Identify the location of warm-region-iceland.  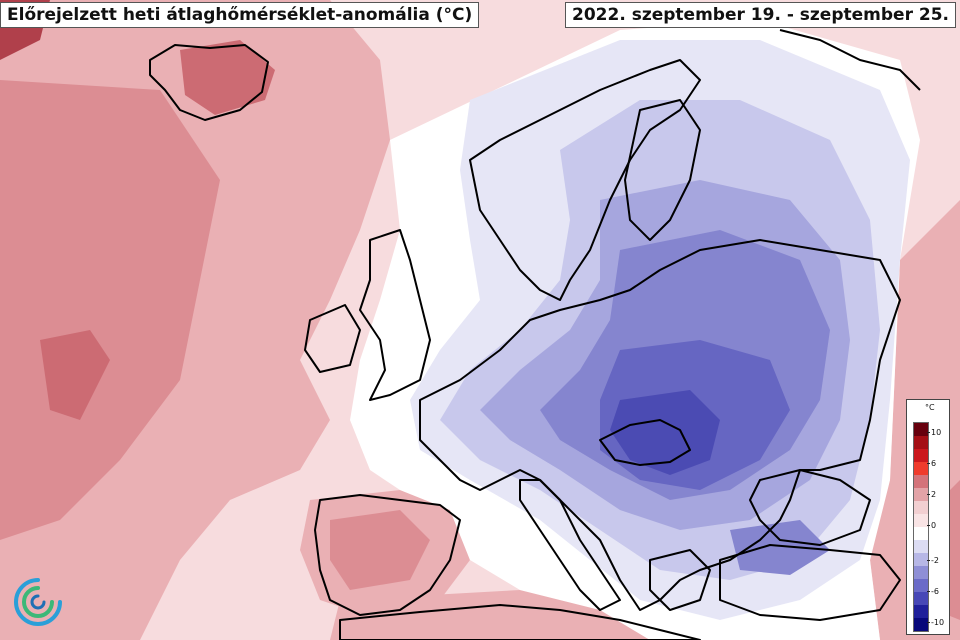
(227, 77).